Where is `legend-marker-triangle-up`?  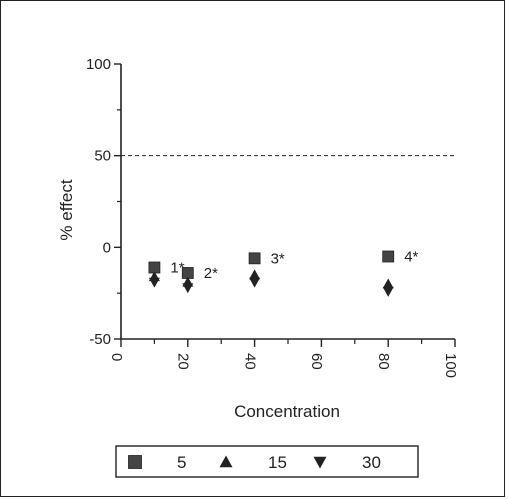
legend-marker-triangle-up is located at coordinates (226, 461).